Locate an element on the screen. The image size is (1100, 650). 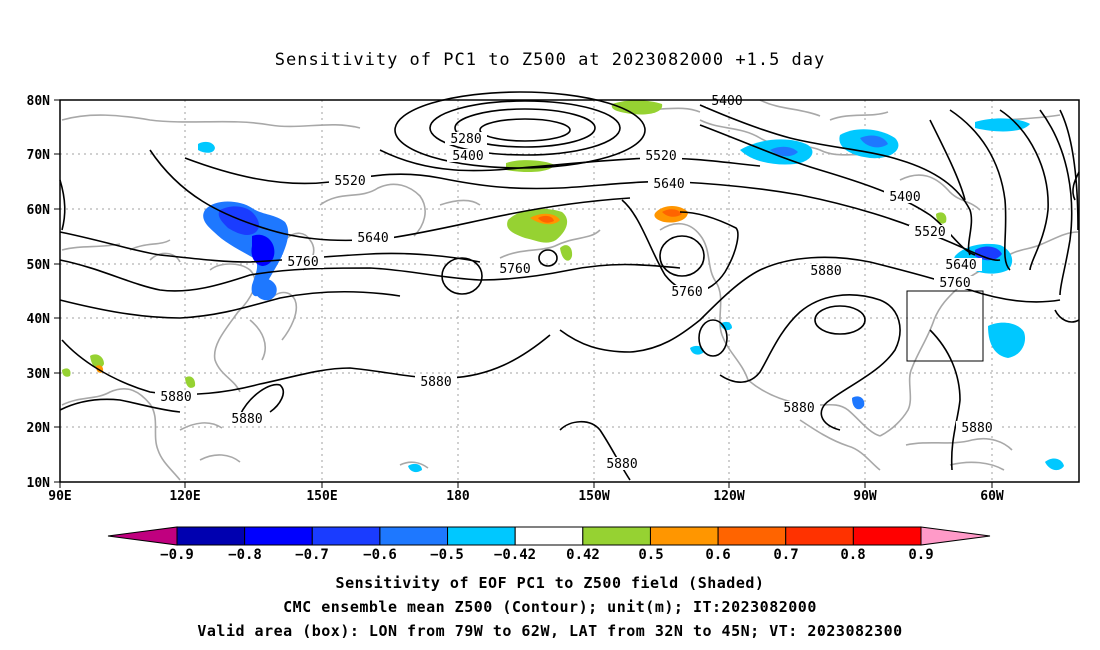
colorbar-label: 0.6 is located at coordinates (717, 555).